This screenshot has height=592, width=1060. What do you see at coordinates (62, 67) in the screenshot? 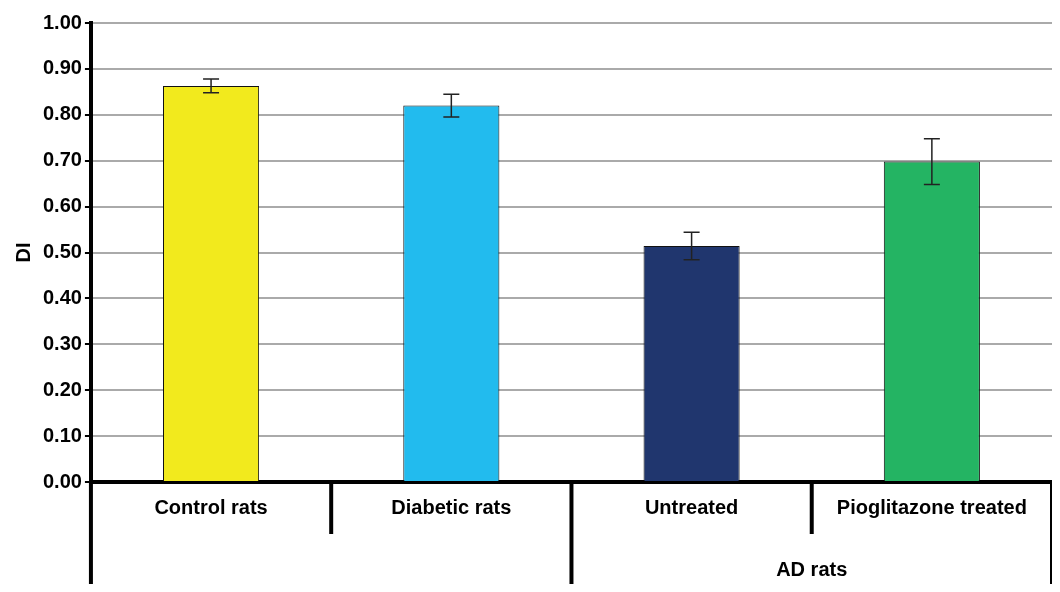
I see `y-tick-label: 0.90` at bounding box center [62, 67].